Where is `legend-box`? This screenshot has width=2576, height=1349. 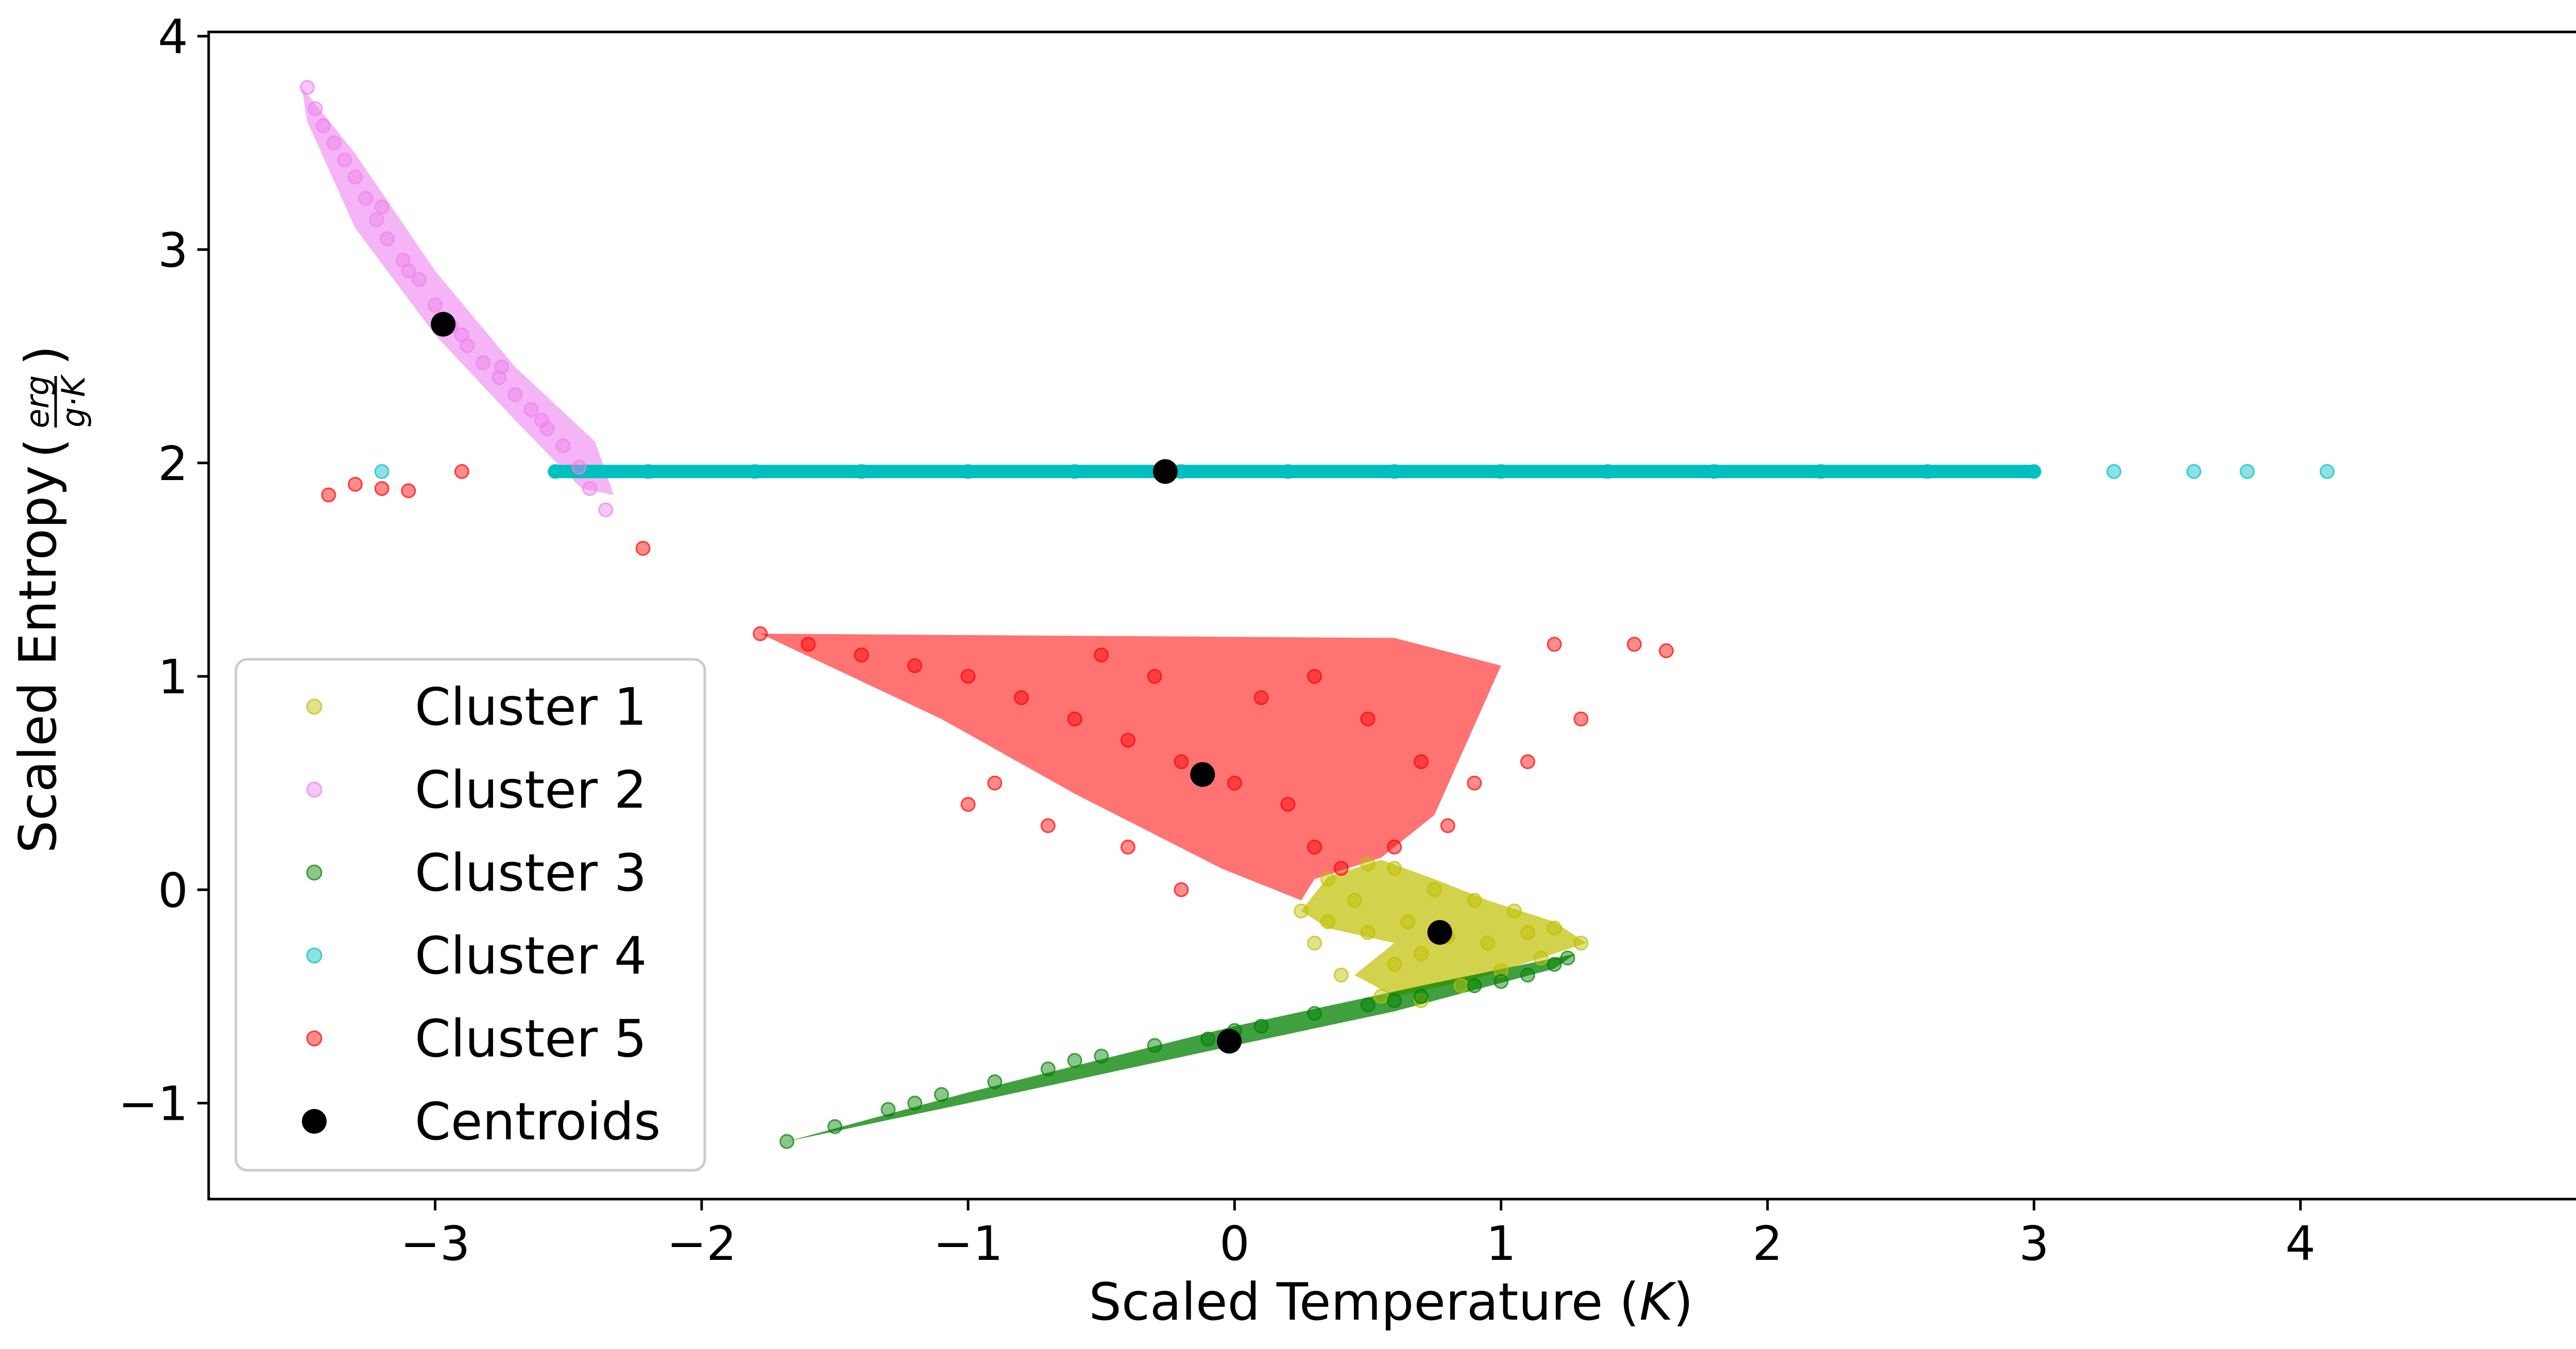 legend-box is located at coordinates (470, 915).